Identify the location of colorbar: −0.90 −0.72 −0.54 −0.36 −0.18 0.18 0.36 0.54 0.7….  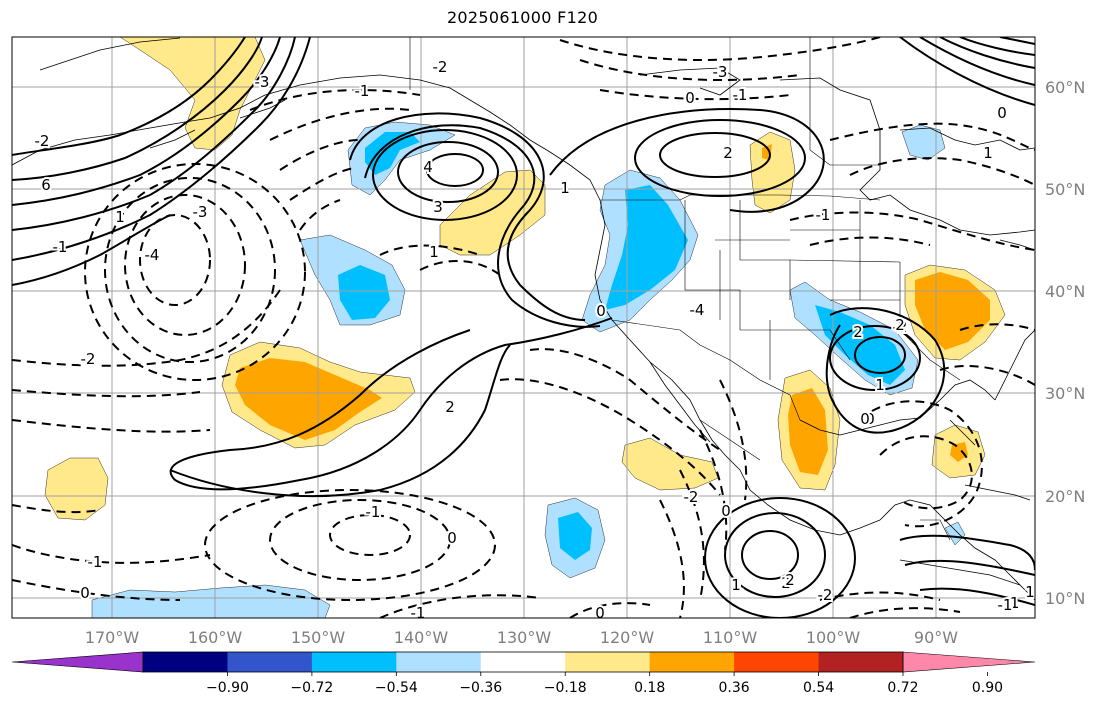
(523, 673).